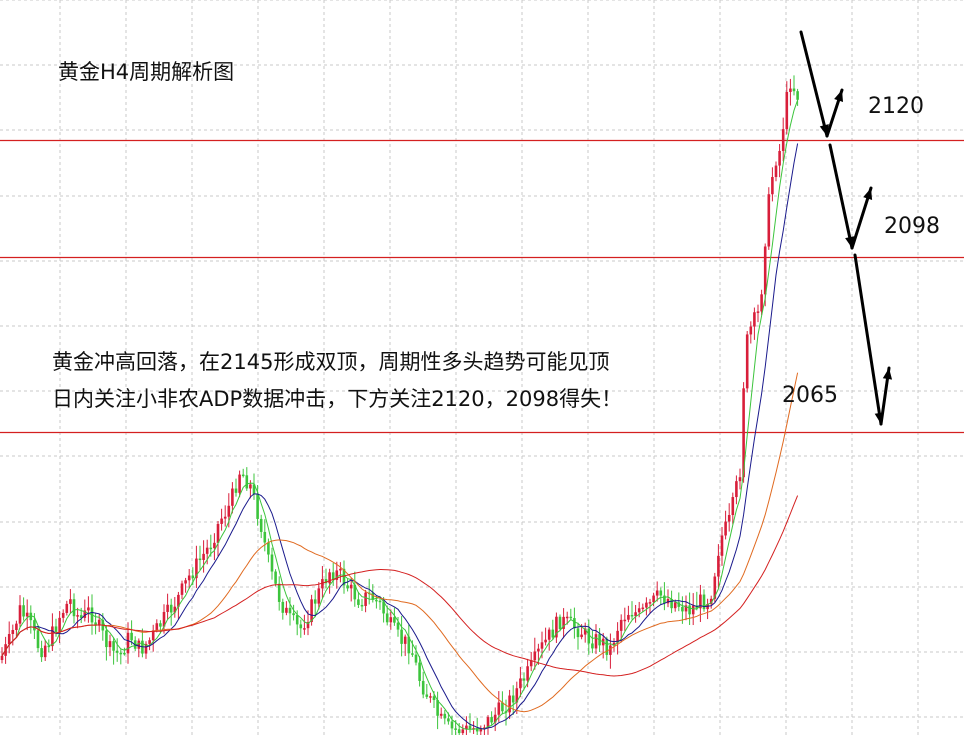 This screenshot has width=964, height=735. What do you see at coordinates (839, 96) in the screenshot?
I see `arrow-up-from-2120-head` at bounding box center [839, 96].